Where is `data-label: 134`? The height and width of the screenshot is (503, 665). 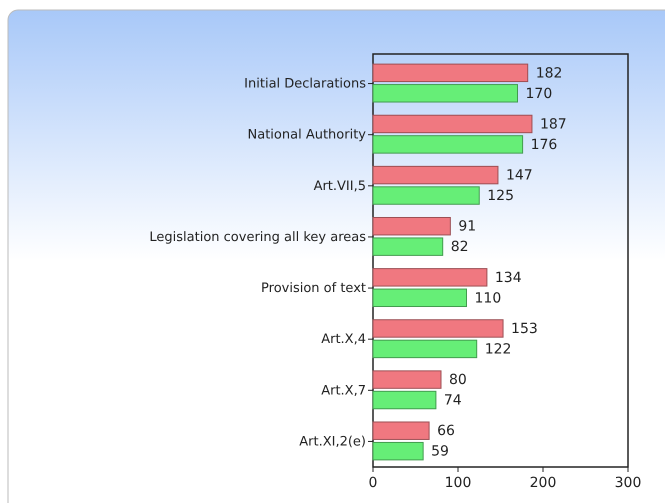 data-label: 134 is located at coordinates (508, 278).